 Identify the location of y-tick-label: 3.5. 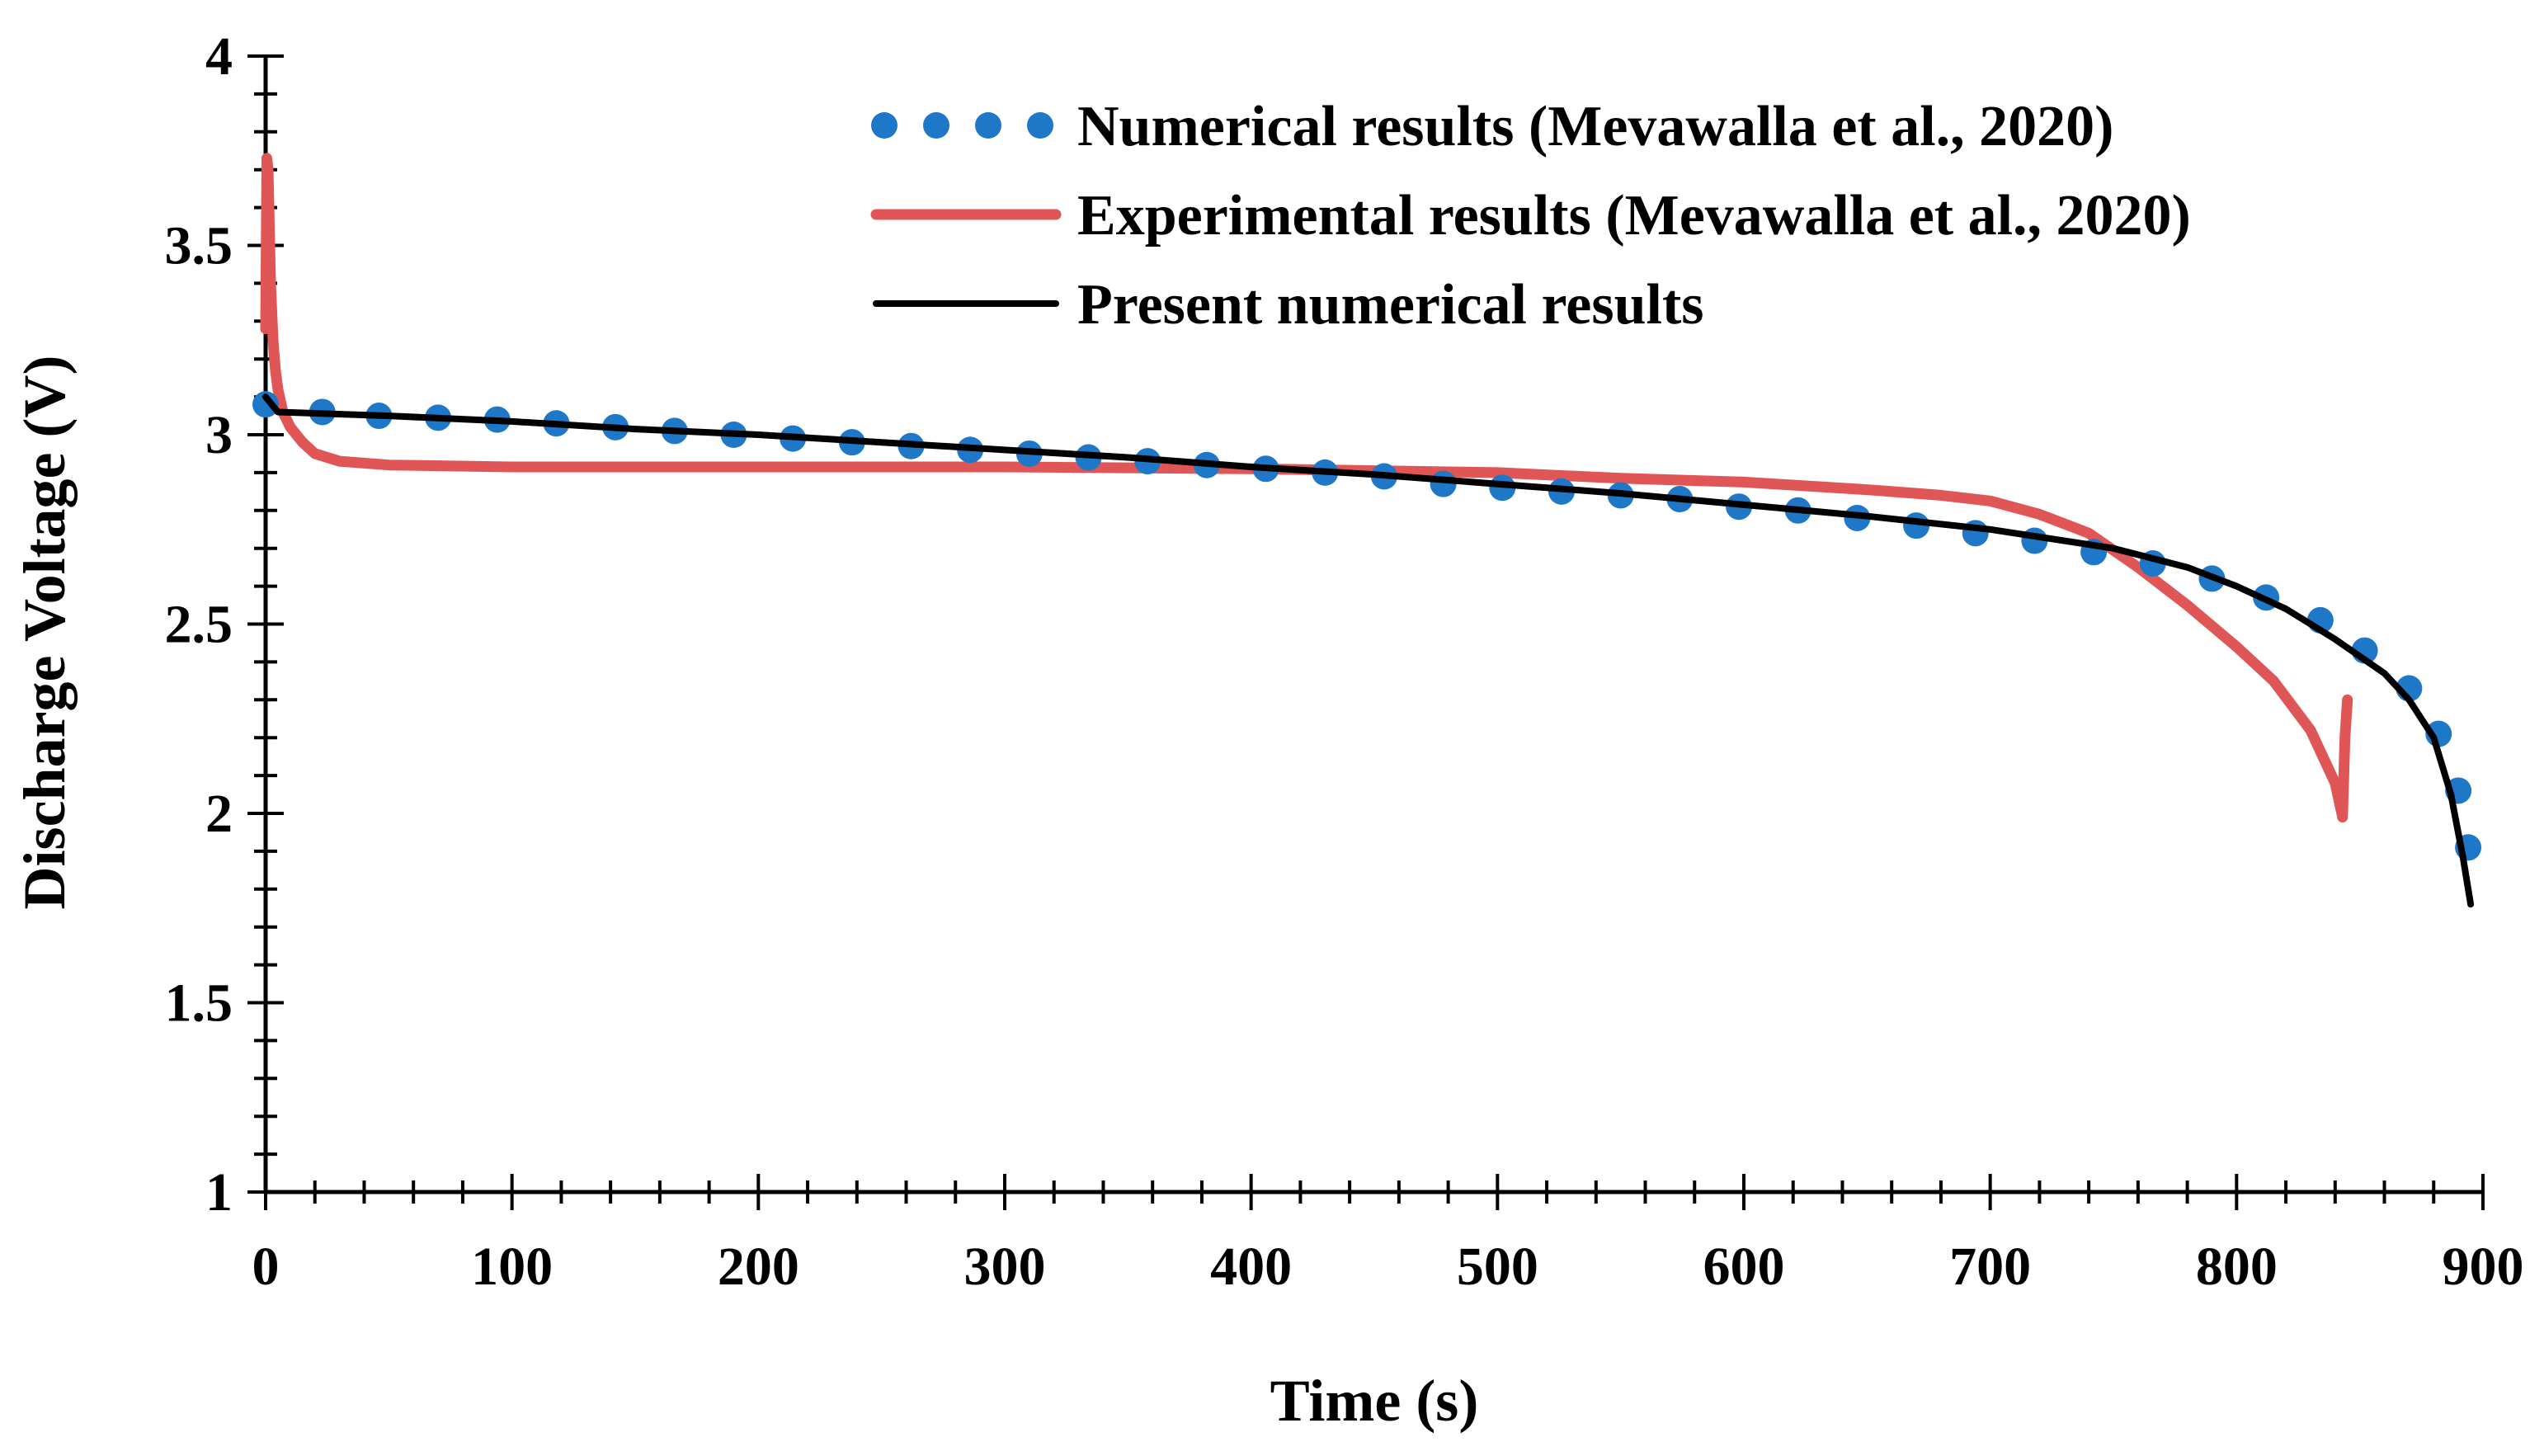
(199, 246).